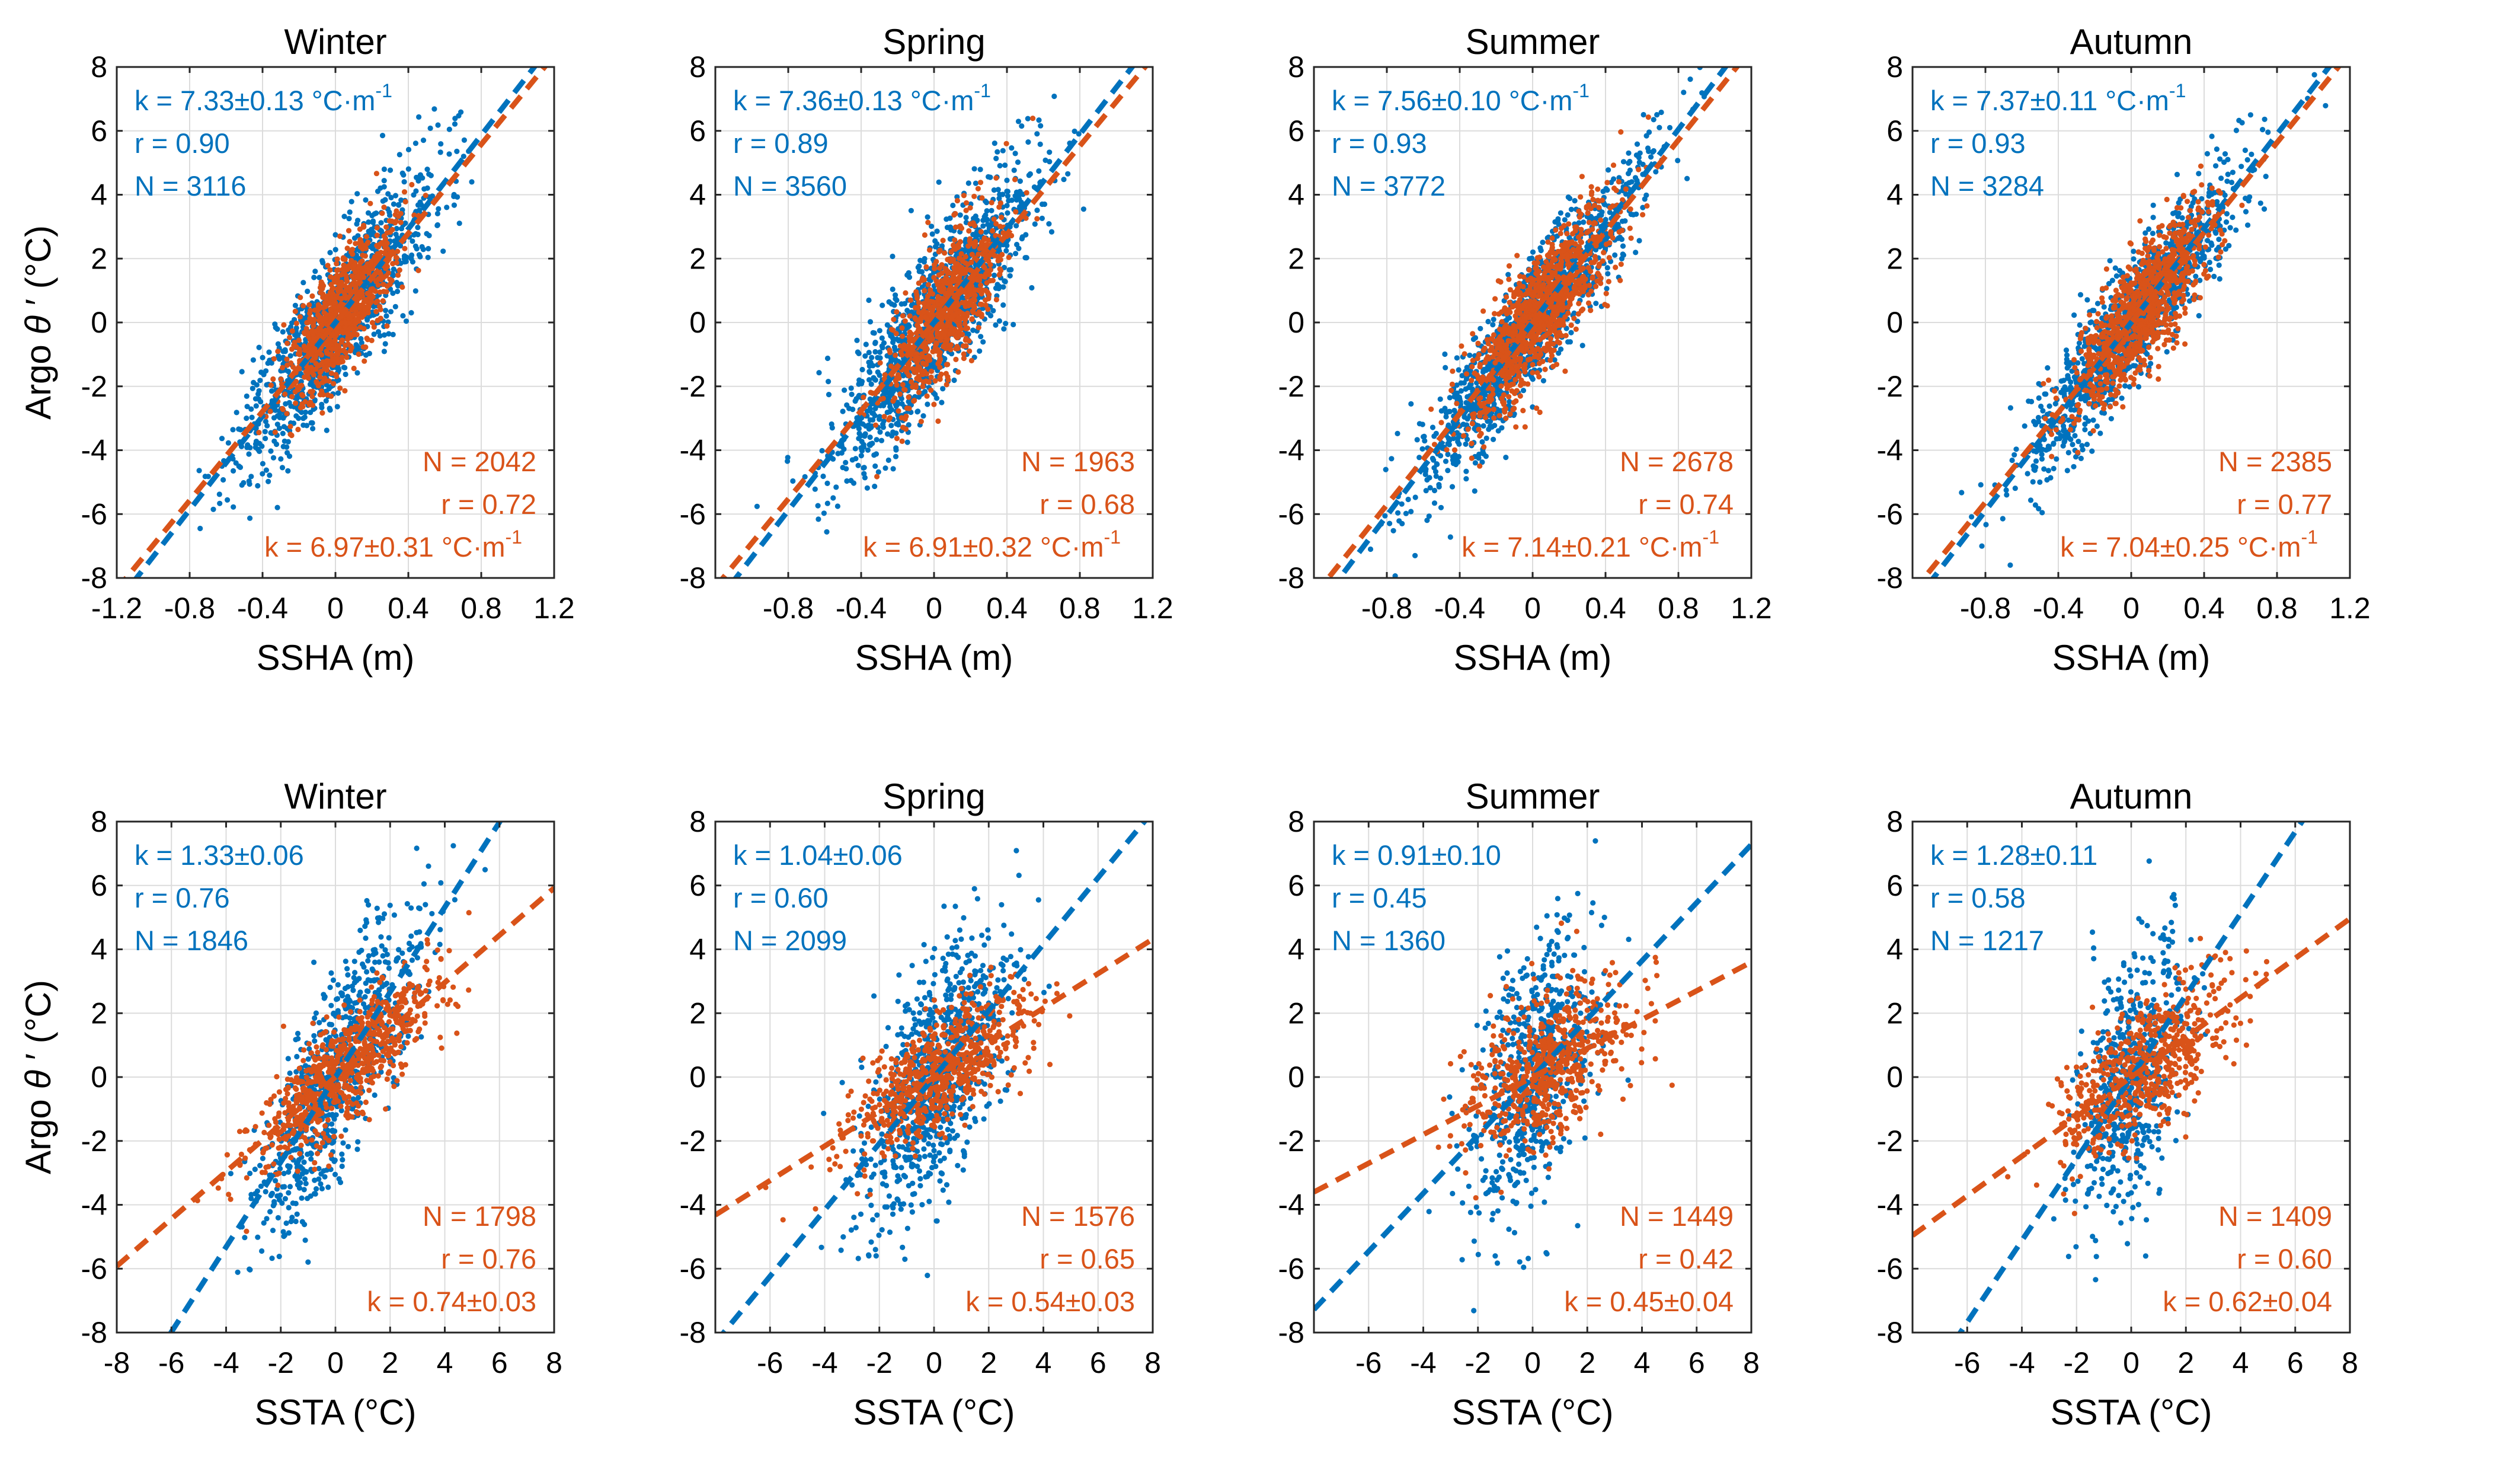 This screenshot has width=2520, height=1460. I want to click on y-tick-label: 6, so click(99, 131).